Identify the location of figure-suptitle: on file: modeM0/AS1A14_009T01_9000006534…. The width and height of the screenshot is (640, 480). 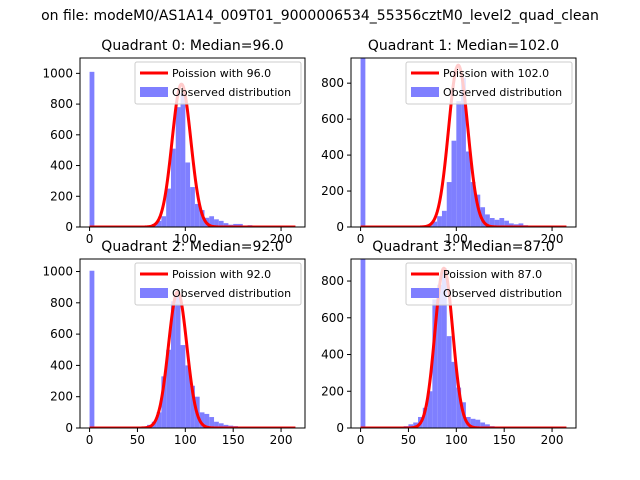
(320, 16).